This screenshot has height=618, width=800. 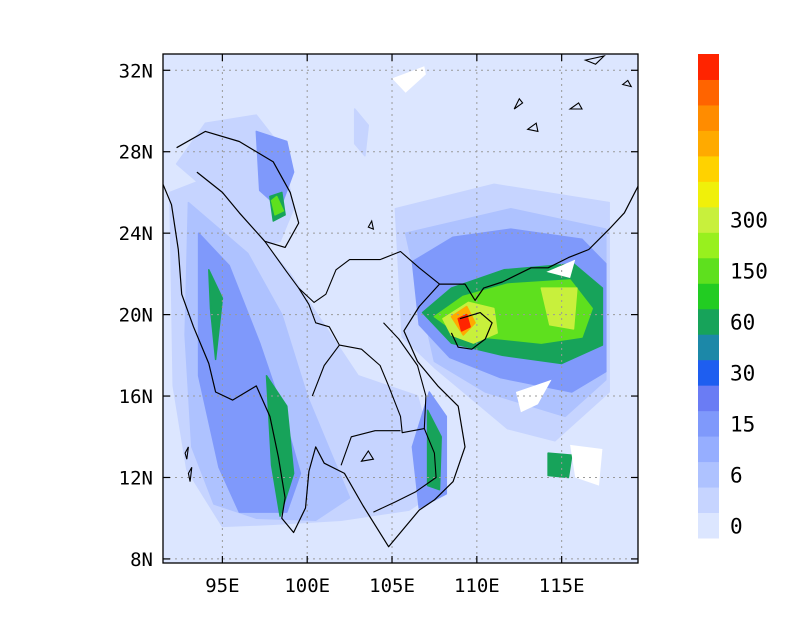 What do you see at coordinates (733, 296) in the screenshot?
I see `colorbar: 0 6 15 30 60 150 300` at bounding box center [733, 296].